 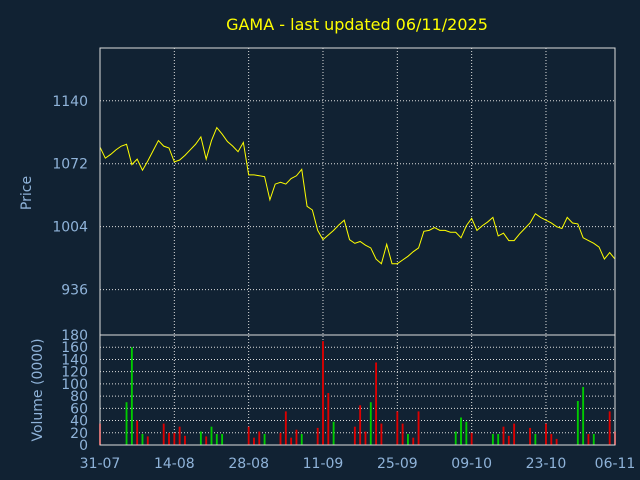 What do you see at coordinates (248, 464) in the screenshot?
I see `date-tick-label: 28-08` at bounding box center [248, 464].